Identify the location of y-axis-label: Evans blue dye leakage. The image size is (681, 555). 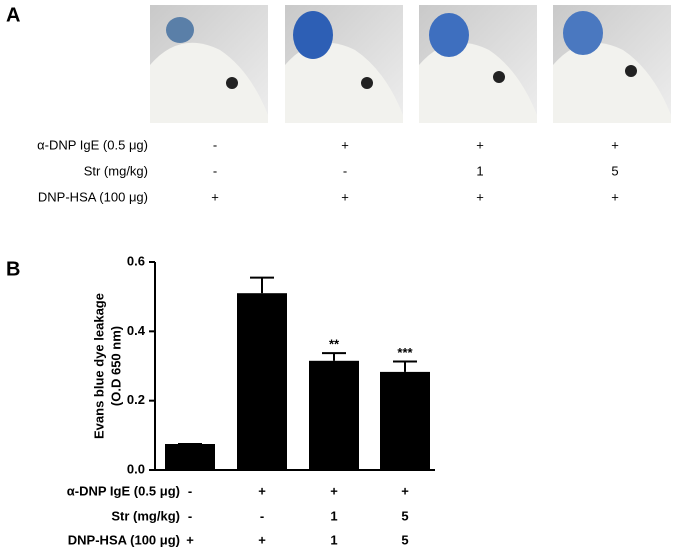
(98, 366).